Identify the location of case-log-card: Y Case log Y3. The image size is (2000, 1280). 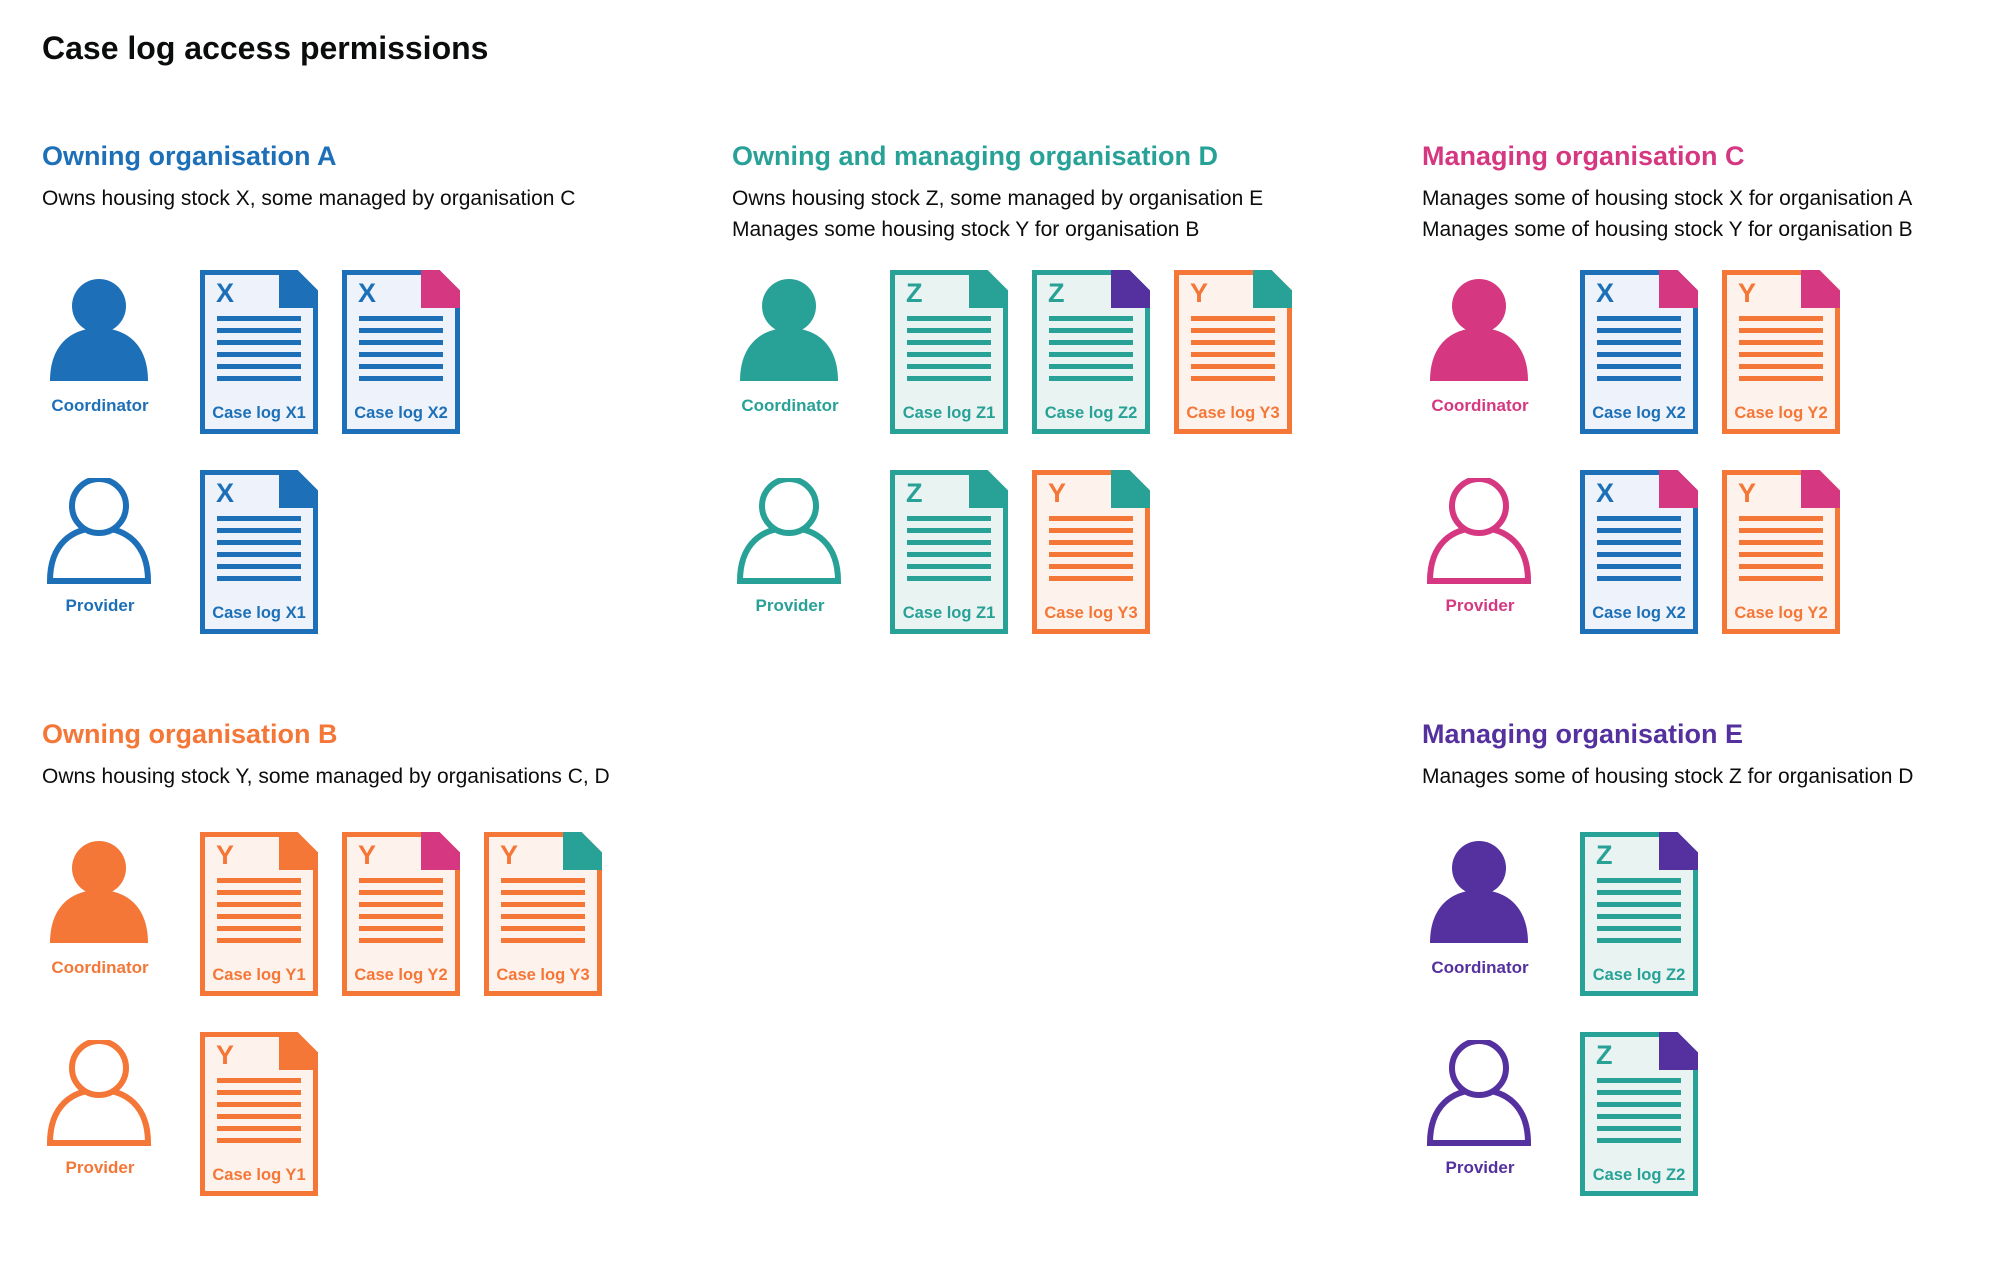
(1091, 552).